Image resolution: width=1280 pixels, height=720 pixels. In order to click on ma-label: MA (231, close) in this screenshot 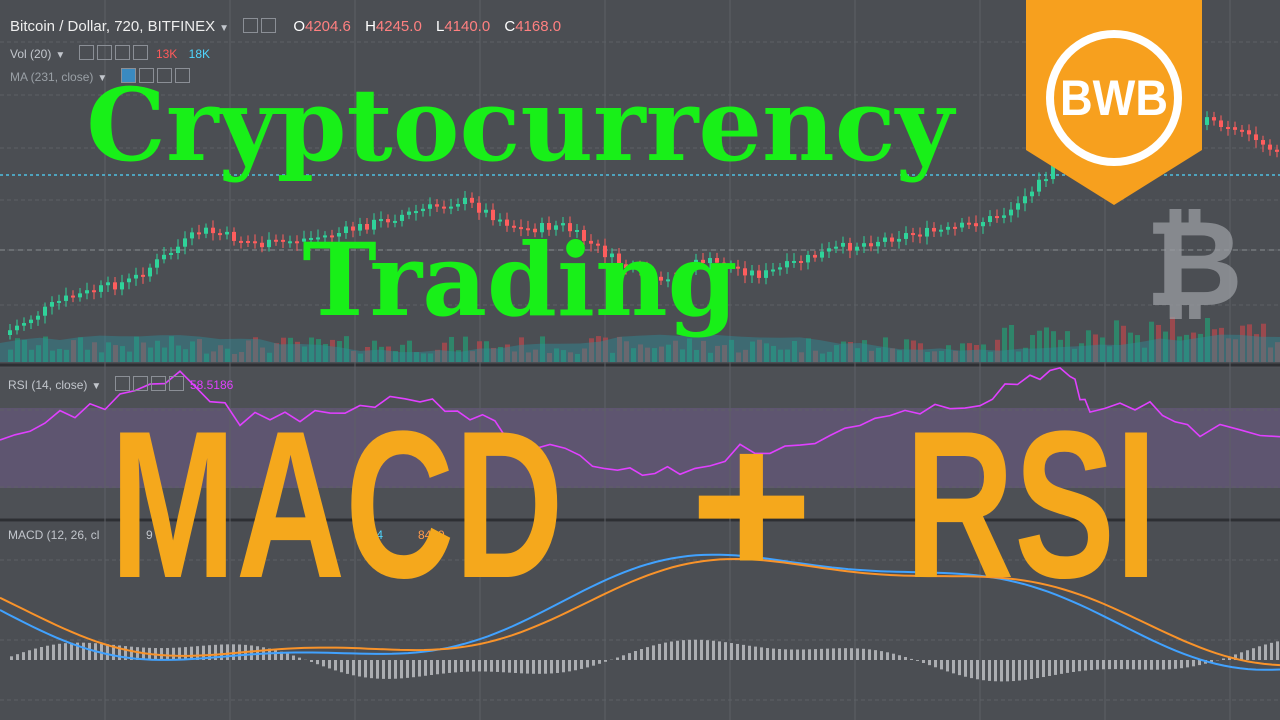, I will do `click(52, 77)`.